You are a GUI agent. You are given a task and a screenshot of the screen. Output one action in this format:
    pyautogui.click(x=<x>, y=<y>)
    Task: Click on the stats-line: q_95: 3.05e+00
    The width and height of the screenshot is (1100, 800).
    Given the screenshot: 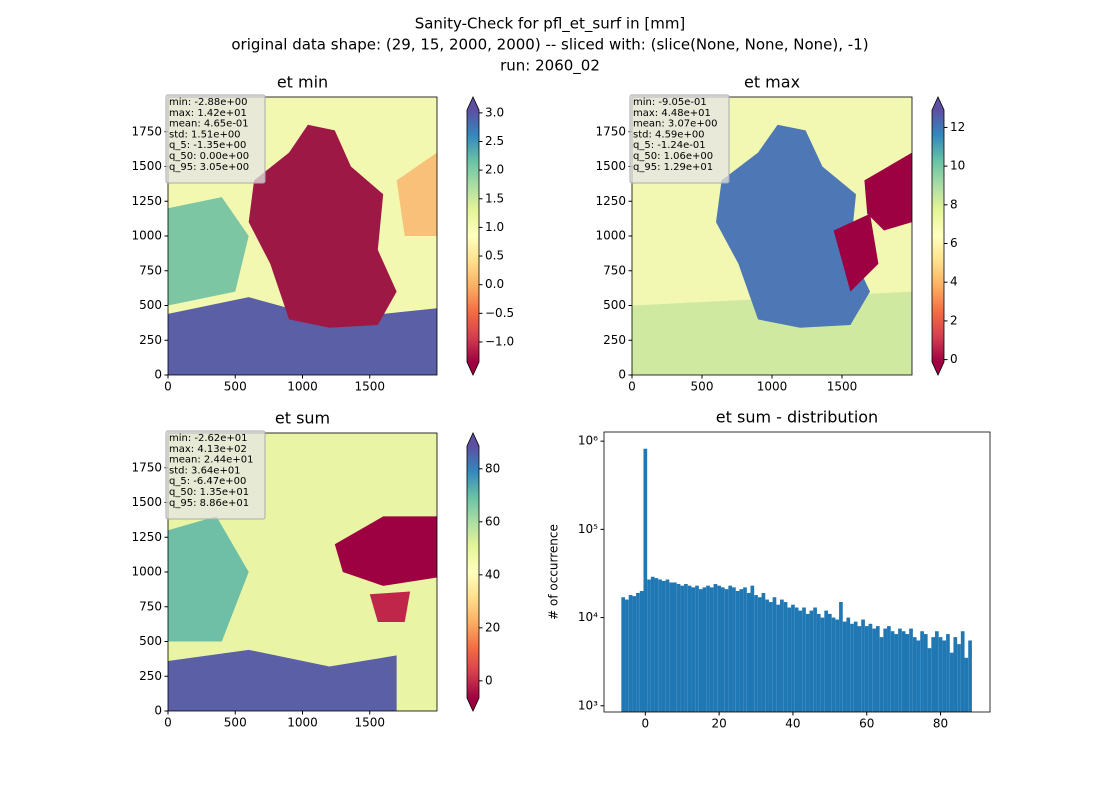 What is the action you would take?
    pyautogui.click(x=209, y=167)
    